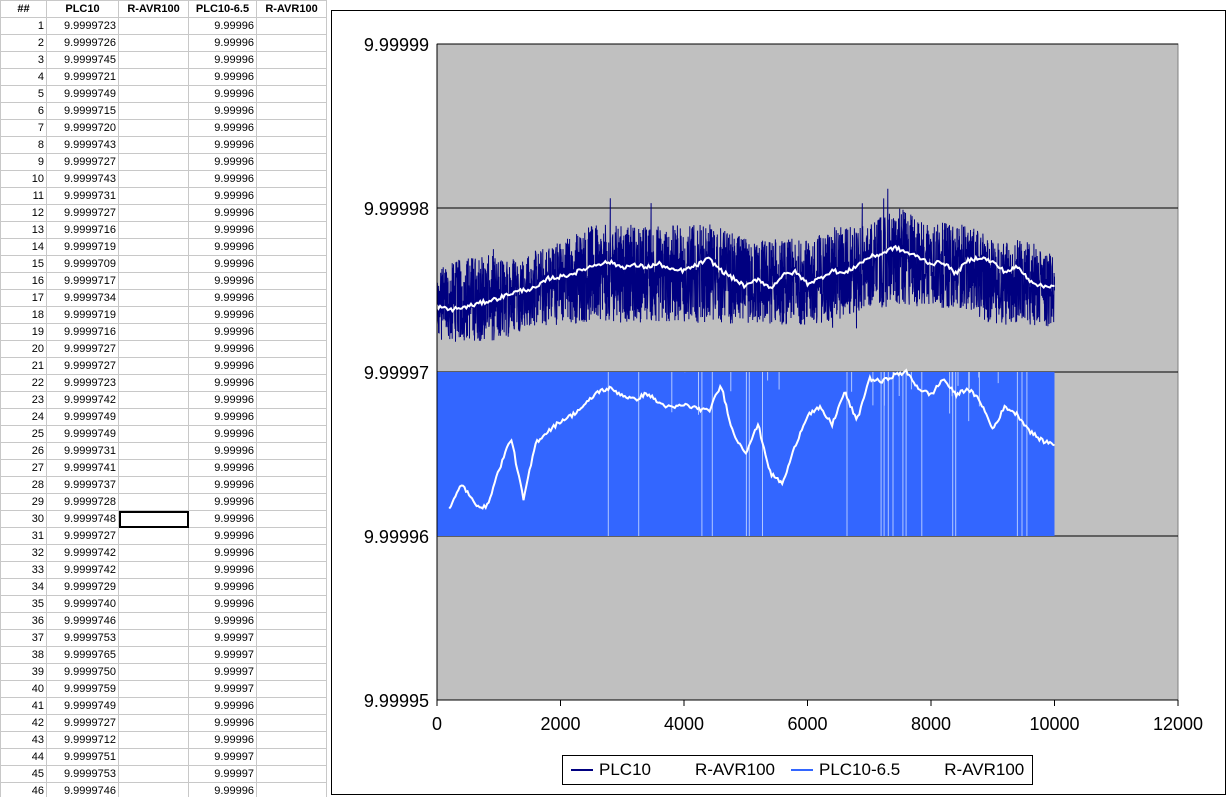 This screenshot has width=1227, height=797. Describe the element at coordinates (82, 502) in the screenshot. I see `cell-plc10: 9.9999728` at that location.